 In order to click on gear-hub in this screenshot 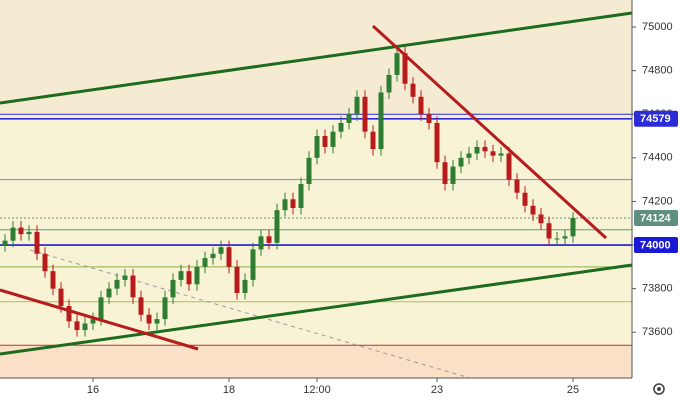, I will do `click(659, 389)`.